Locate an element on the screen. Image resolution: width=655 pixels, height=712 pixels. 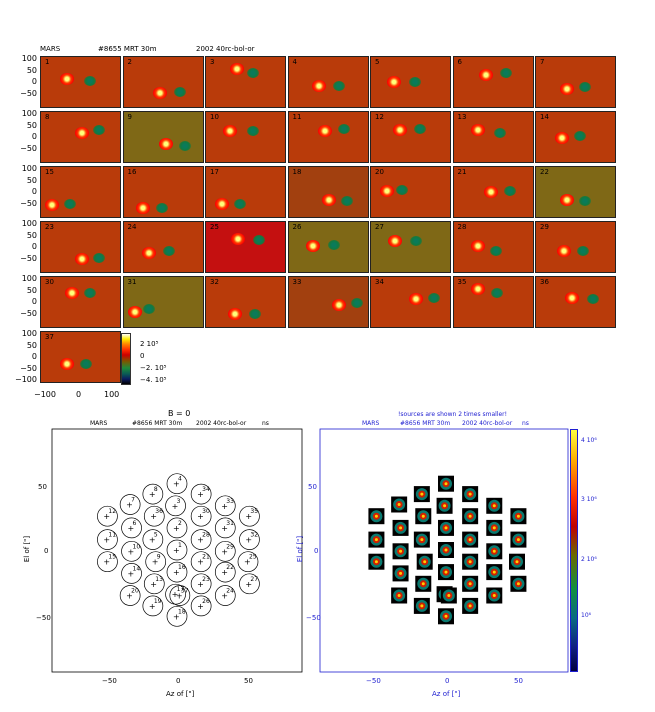
beam-label: 37 is located at coordinates (185, 591).